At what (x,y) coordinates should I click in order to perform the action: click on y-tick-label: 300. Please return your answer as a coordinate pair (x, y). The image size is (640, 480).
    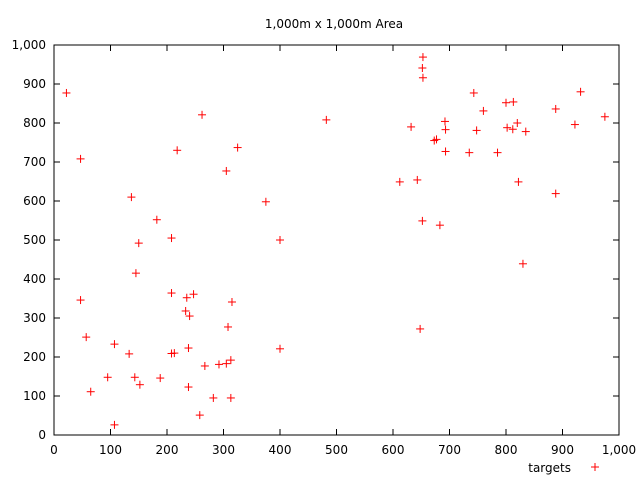
    Looking at the image, I should click on (34, 318).